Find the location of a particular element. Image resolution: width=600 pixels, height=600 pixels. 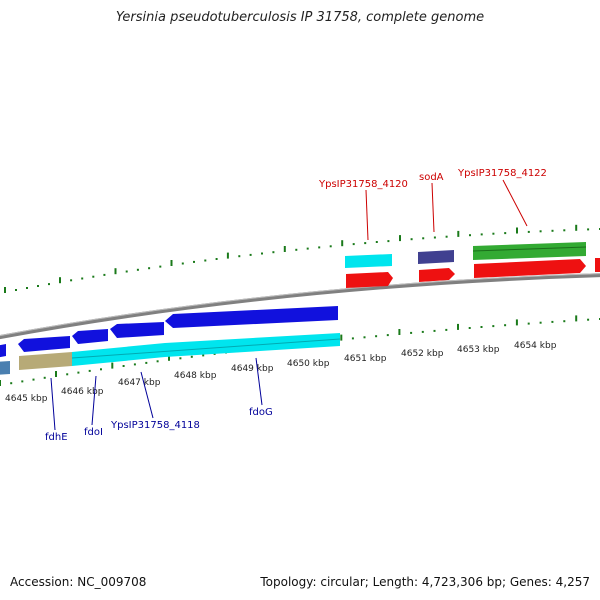

kbp-label: 4652 kbp is located at coordinates (422, 354).